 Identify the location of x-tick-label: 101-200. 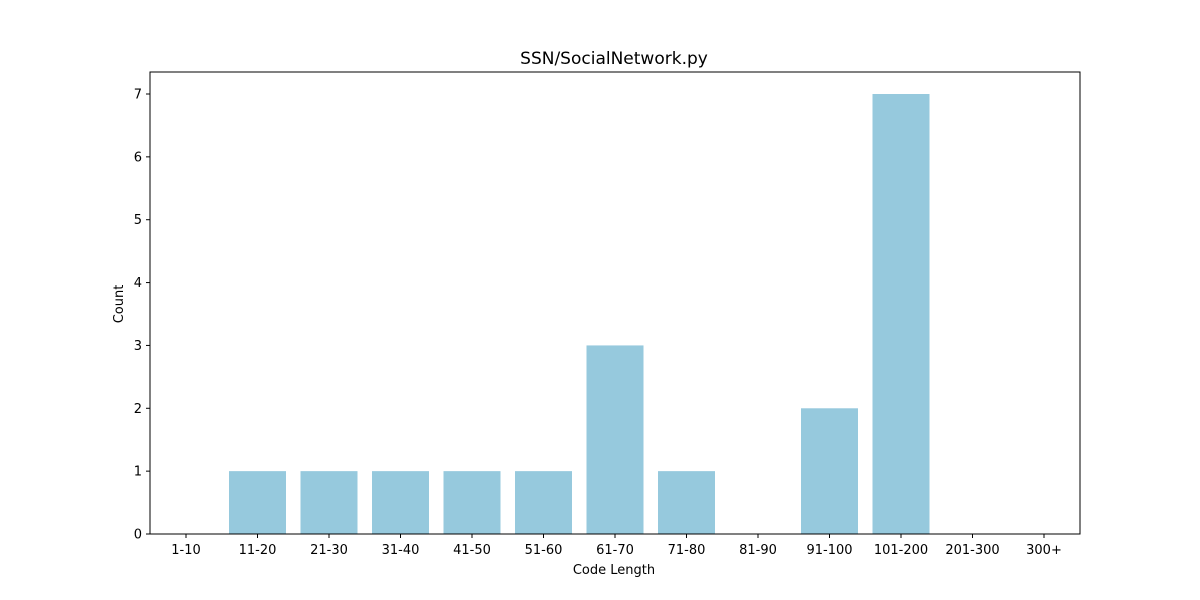
(901, 550).